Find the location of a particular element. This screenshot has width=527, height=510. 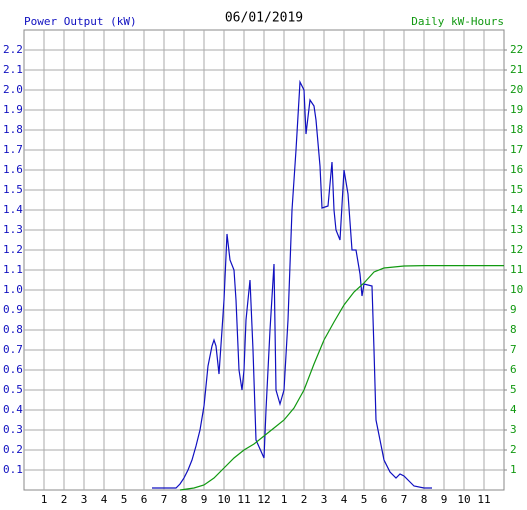

y-tick-label: 1.2 is located at coordinates (13, 249).